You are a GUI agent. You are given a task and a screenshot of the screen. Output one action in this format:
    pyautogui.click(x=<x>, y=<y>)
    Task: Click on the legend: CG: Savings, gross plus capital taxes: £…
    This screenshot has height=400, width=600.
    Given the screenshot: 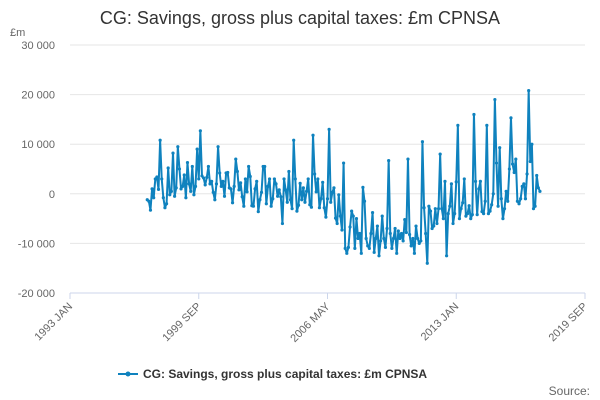 What is the action you would take?
    pyautogui.click(x=272, y=374)
    